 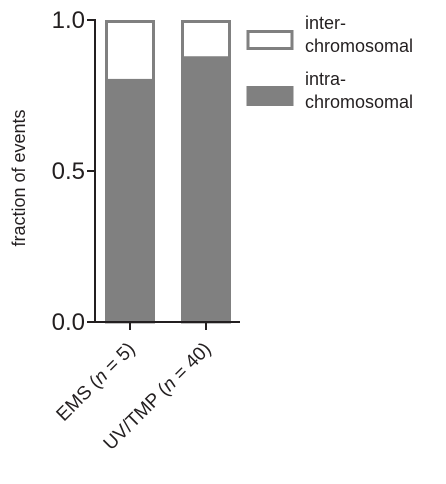 What do you see at coordinates (19, 177) in the screenshot?
I see `y-axis-title: fraction of events` at bounding box center [19, 177].